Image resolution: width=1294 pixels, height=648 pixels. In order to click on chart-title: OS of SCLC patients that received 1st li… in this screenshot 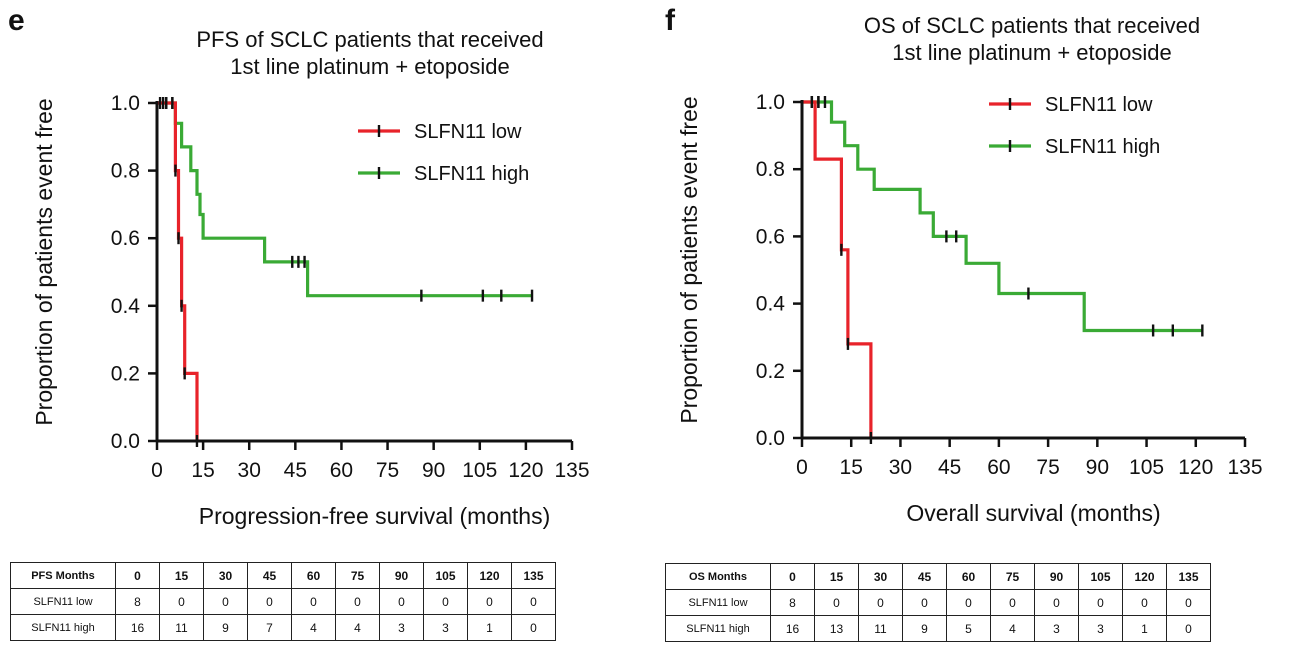, I will do `click(1032, 39)`.